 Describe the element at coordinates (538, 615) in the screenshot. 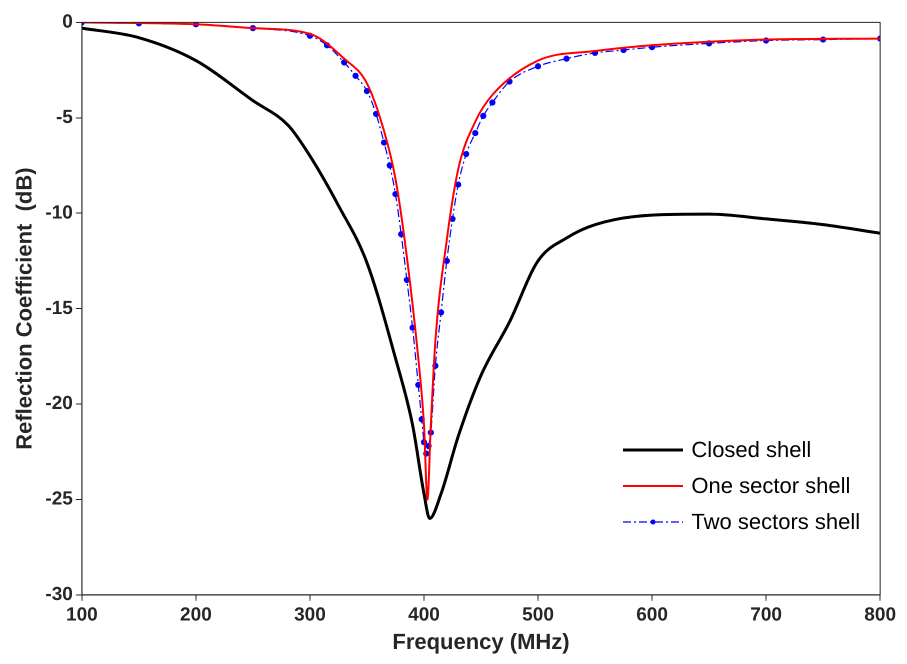

I see `x-tick-label: 500` at that location.